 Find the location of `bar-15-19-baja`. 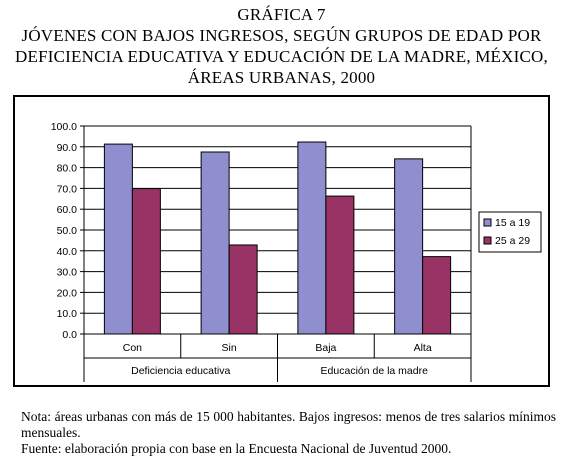

bar-15-19-baja is located at coordinates (312, 238).